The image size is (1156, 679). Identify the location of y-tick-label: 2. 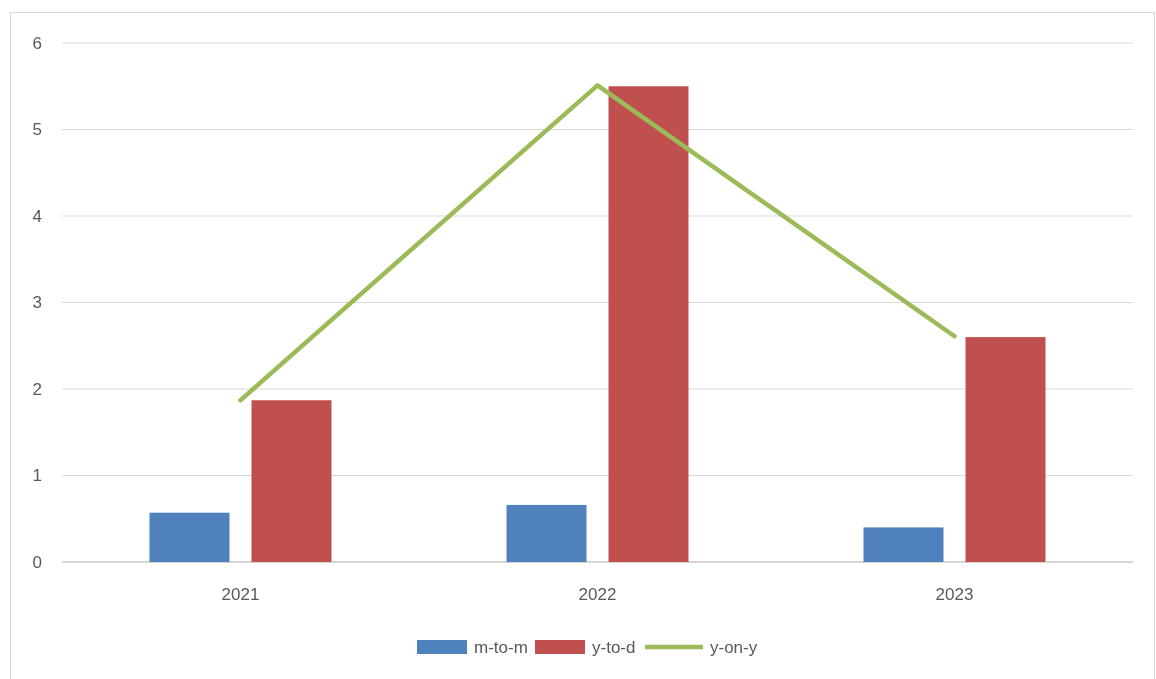
(37, 389).